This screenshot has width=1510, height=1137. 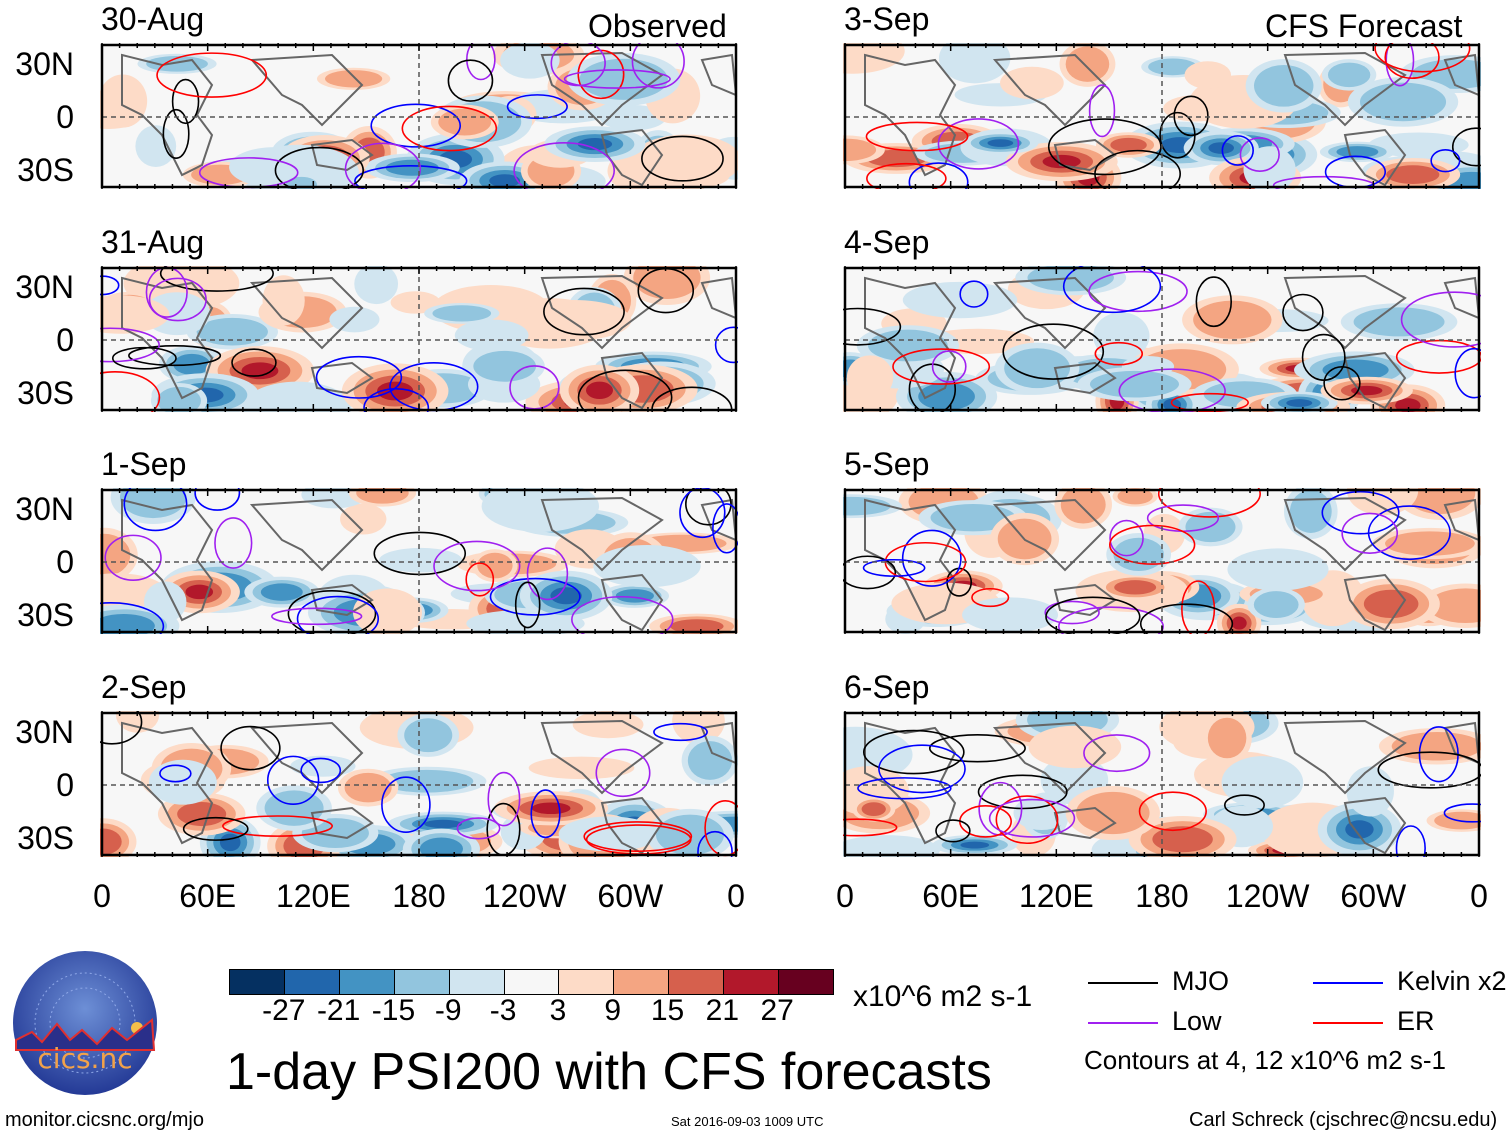 What do you see at coordinates (722, 1010) in the screenshot?
I see `colorbar-tick-label: 21` at bounding box center [722, 1010].